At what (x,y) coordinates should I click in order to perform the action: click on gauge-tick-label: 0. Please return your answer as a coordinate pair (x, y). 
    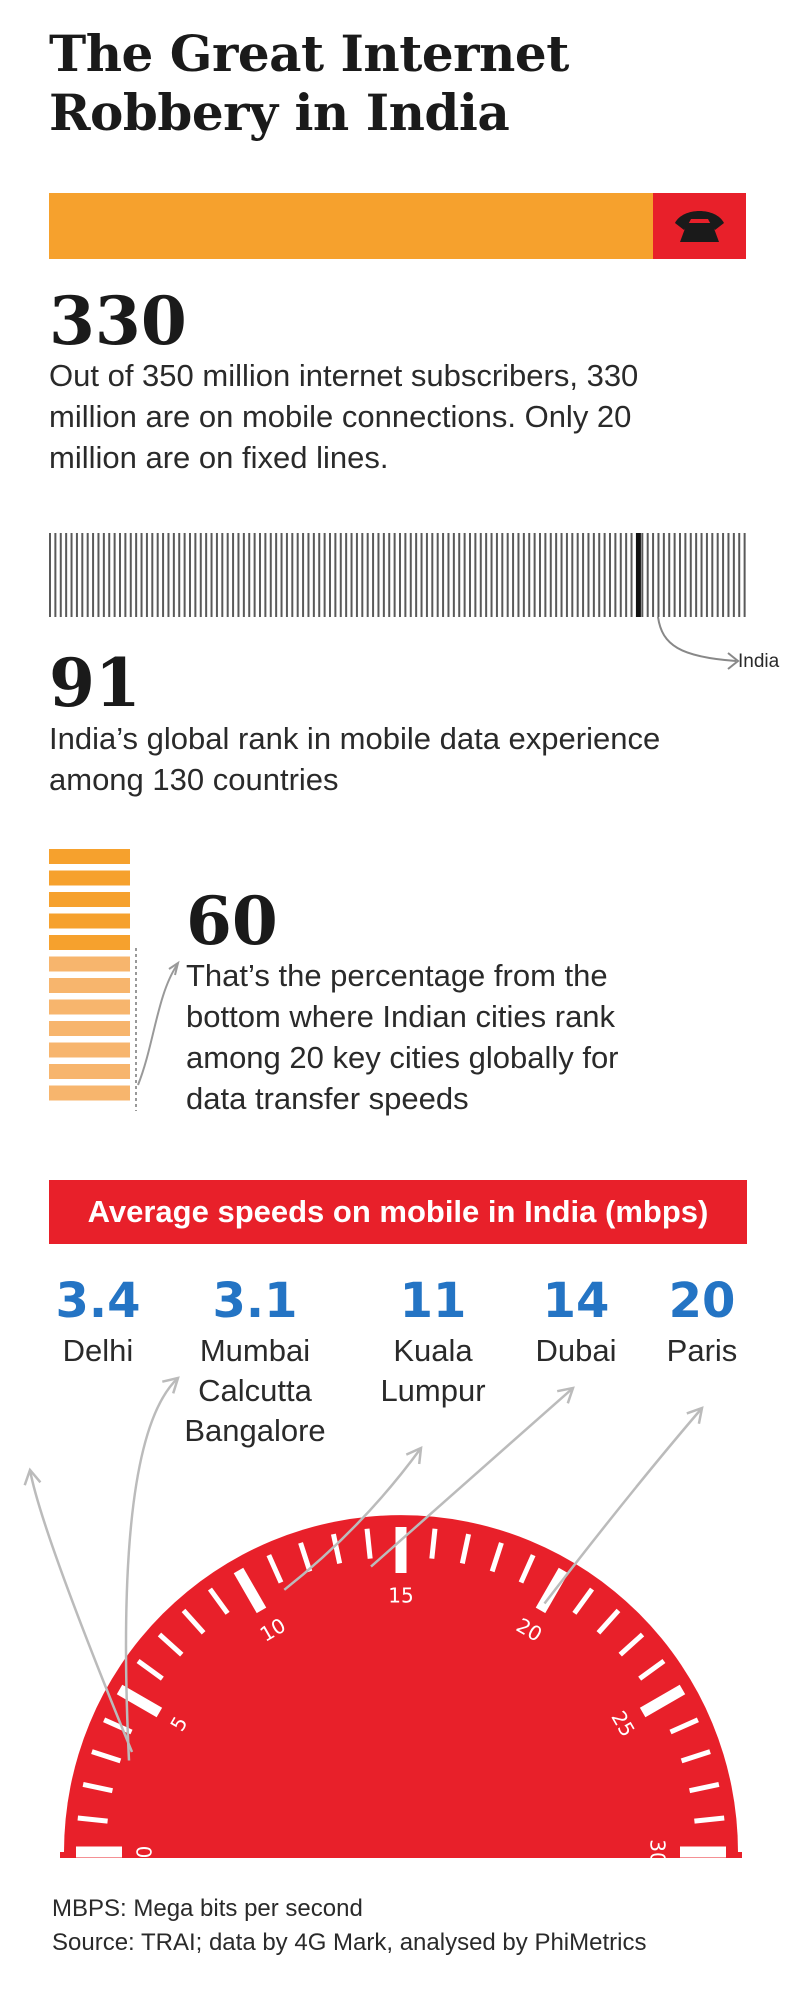
    Looking at the image, I should click on (145, 1852).